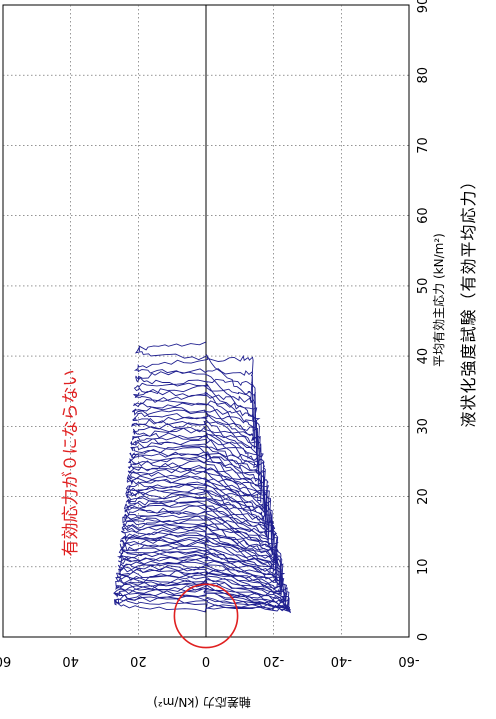 This screenshot has width=496, height=719. I want to click on x-tick-label: 50, so click(423, 286).